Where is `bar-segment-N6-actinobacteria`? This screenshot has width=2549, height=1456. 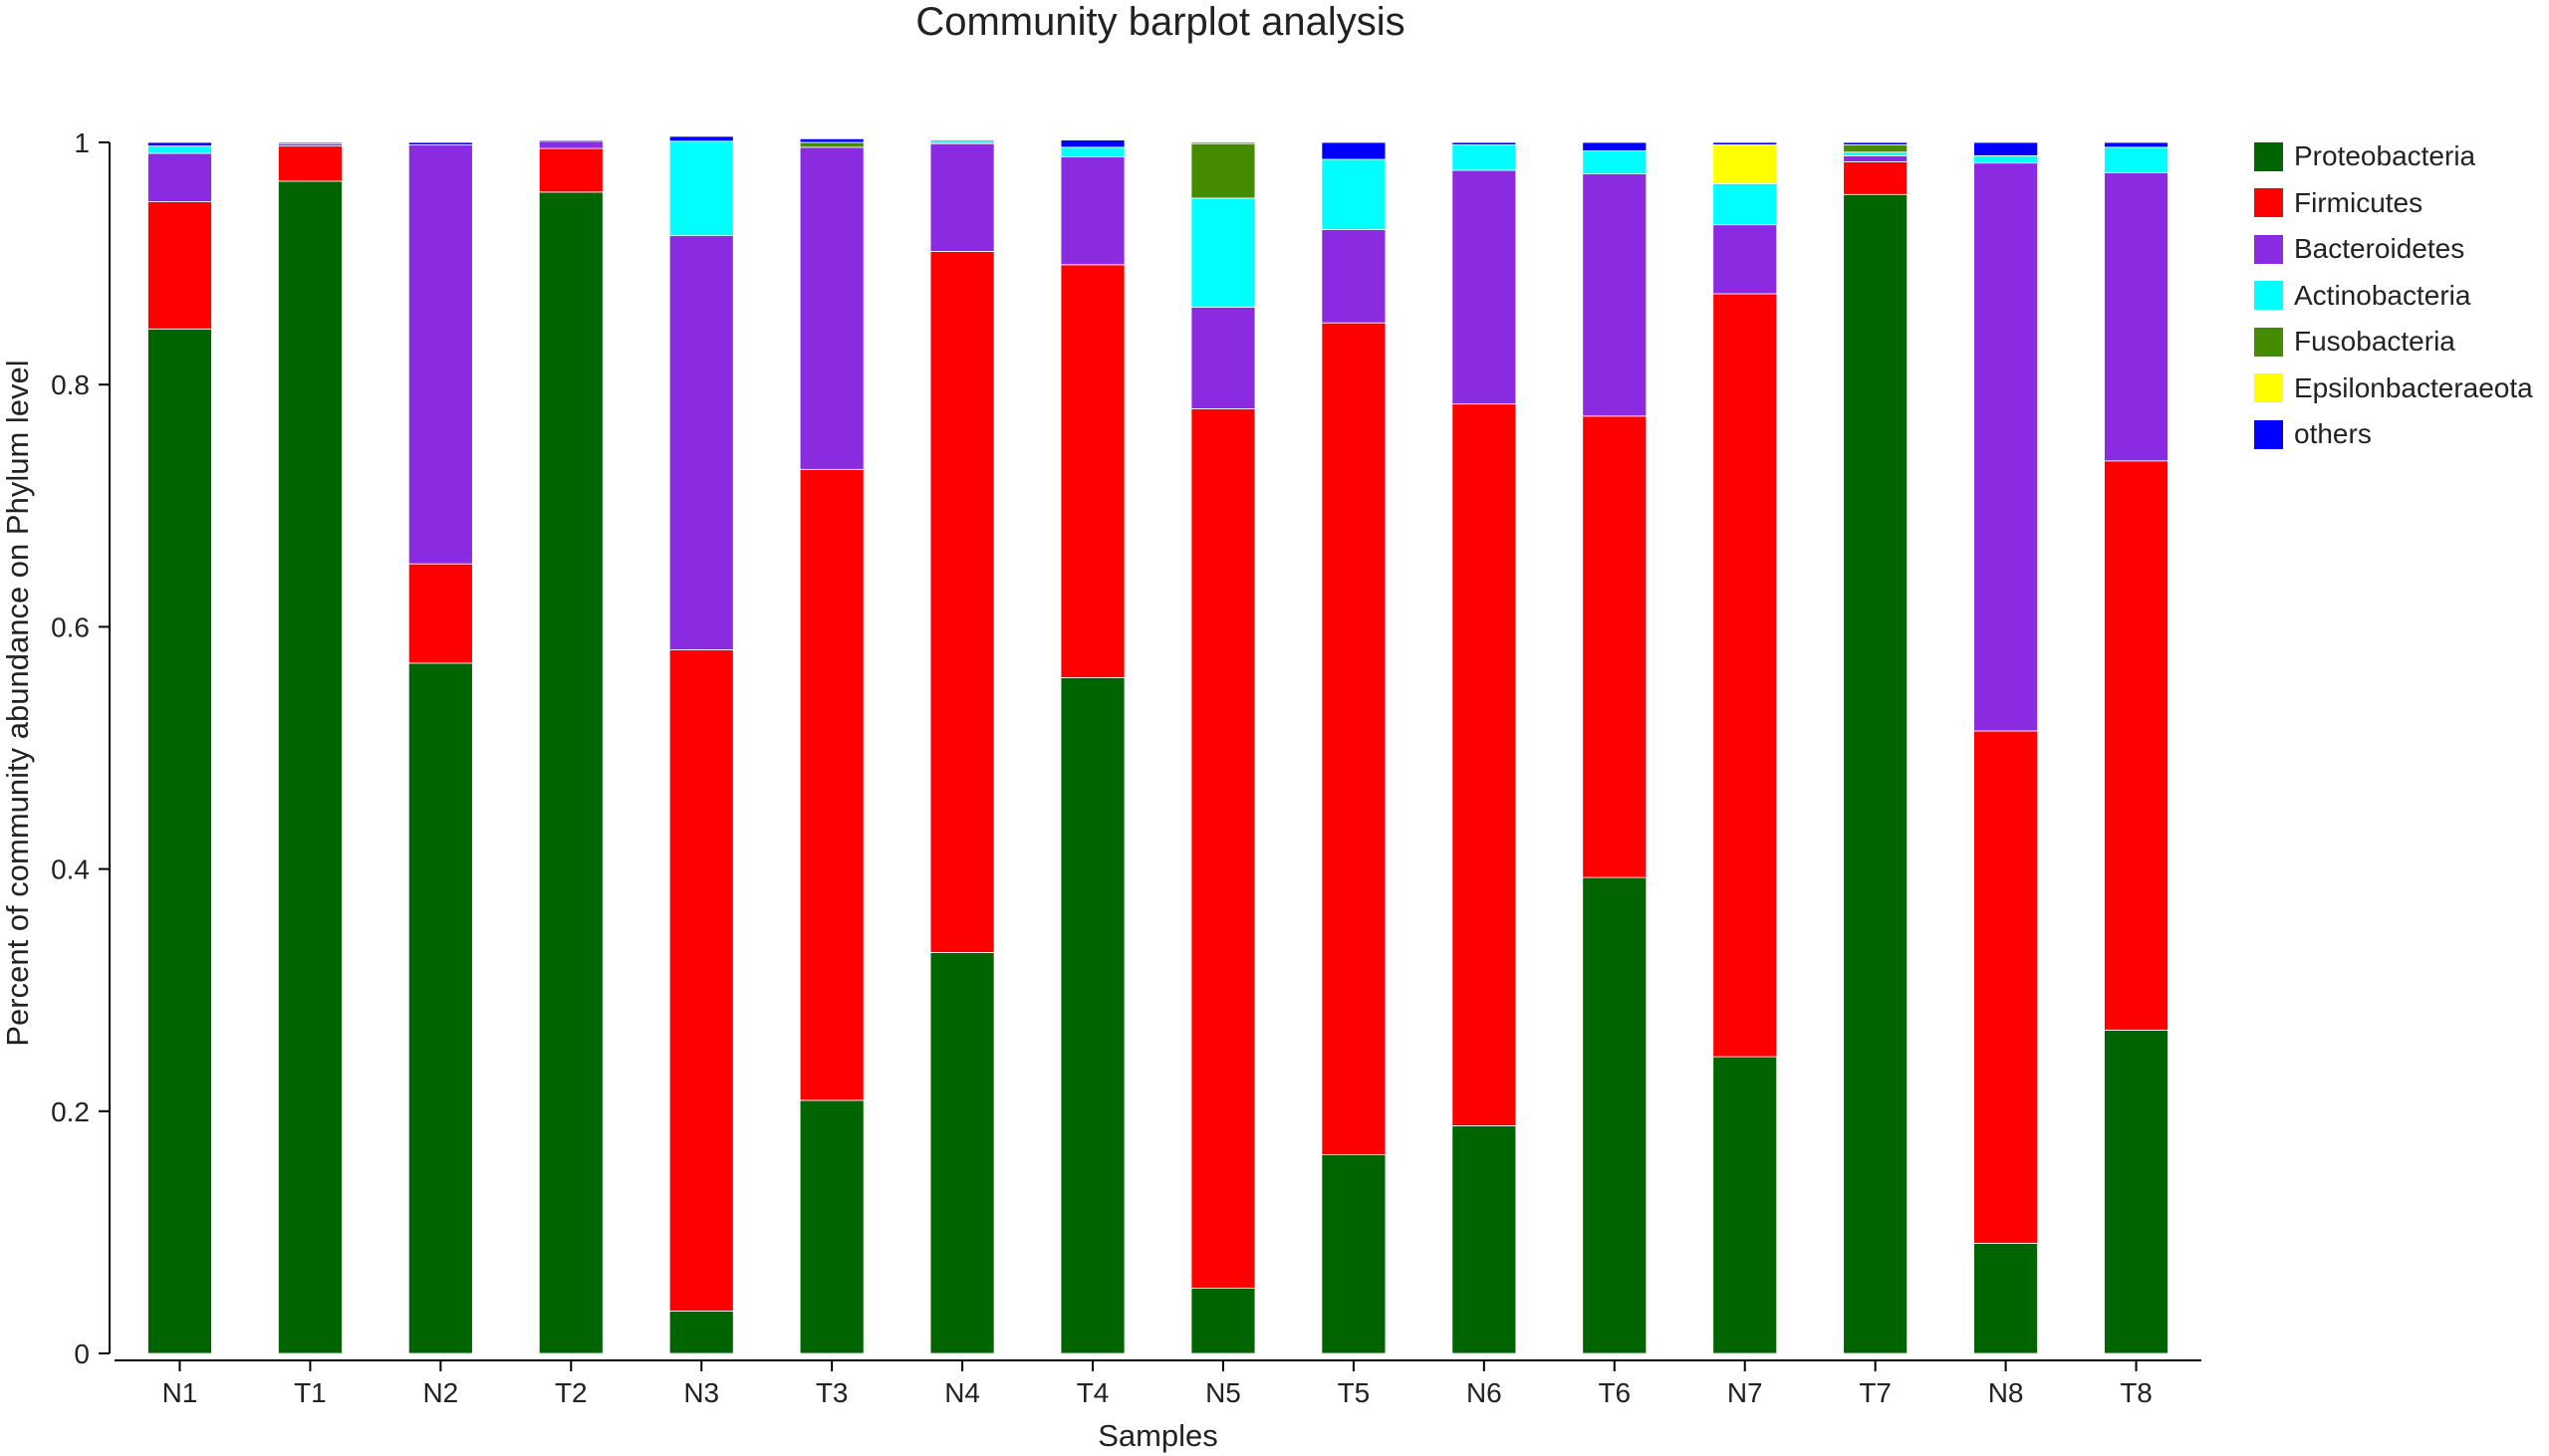 bar-segment-N6-actinobacteria is located at coordinates (1484, 157).